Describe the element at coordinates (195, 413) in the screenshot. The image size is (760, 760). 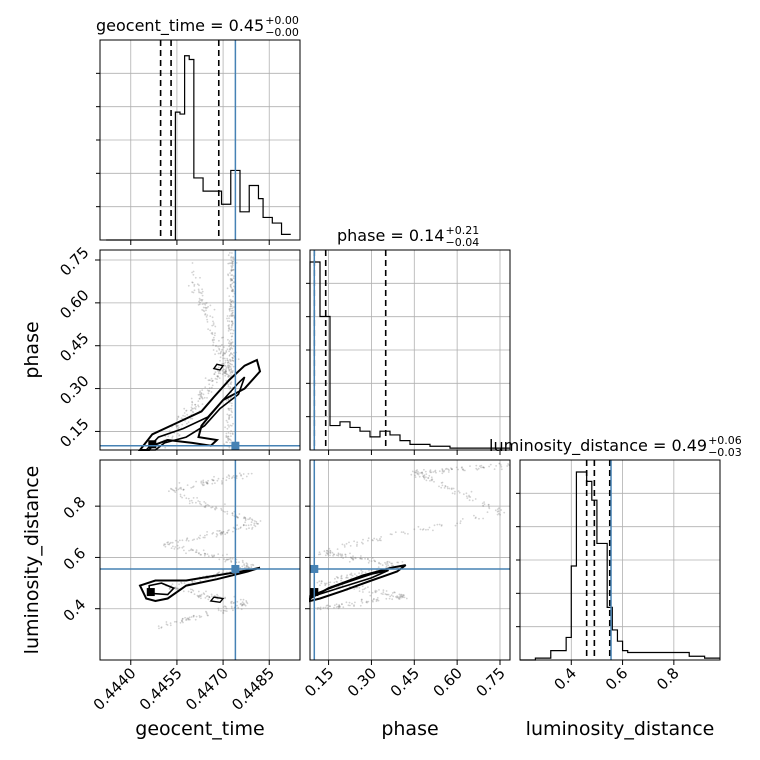
I see `contour-inner-phase-time` at that location.